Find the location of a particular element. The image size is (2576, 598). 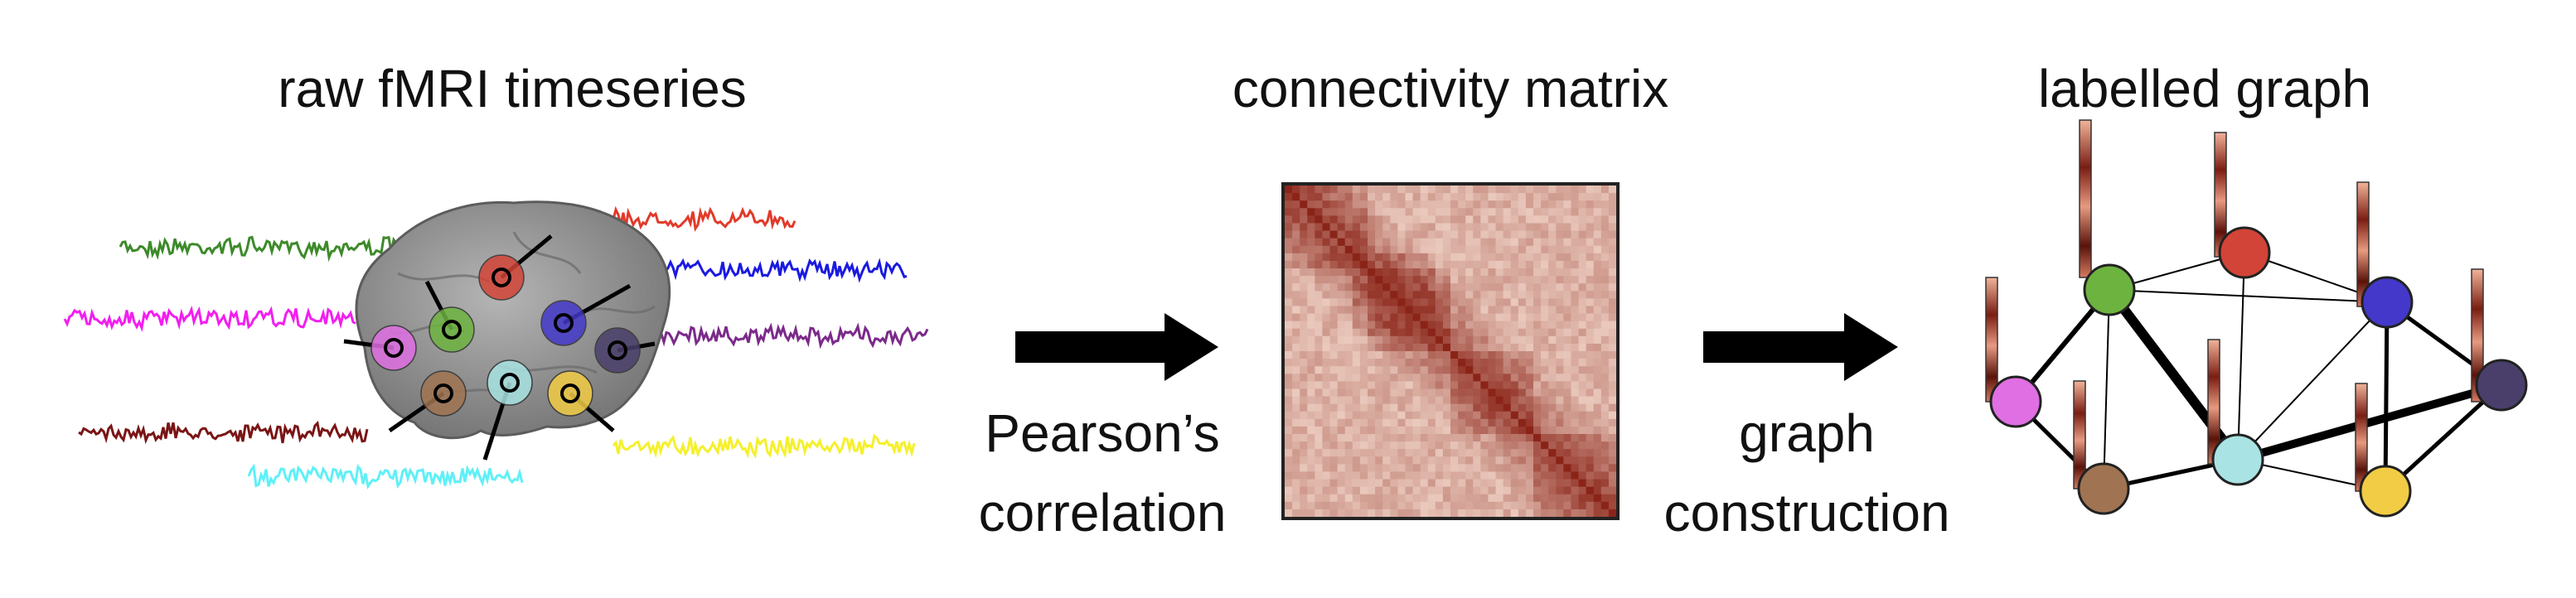

labelled-graph is located at coordinates (2256, 319).